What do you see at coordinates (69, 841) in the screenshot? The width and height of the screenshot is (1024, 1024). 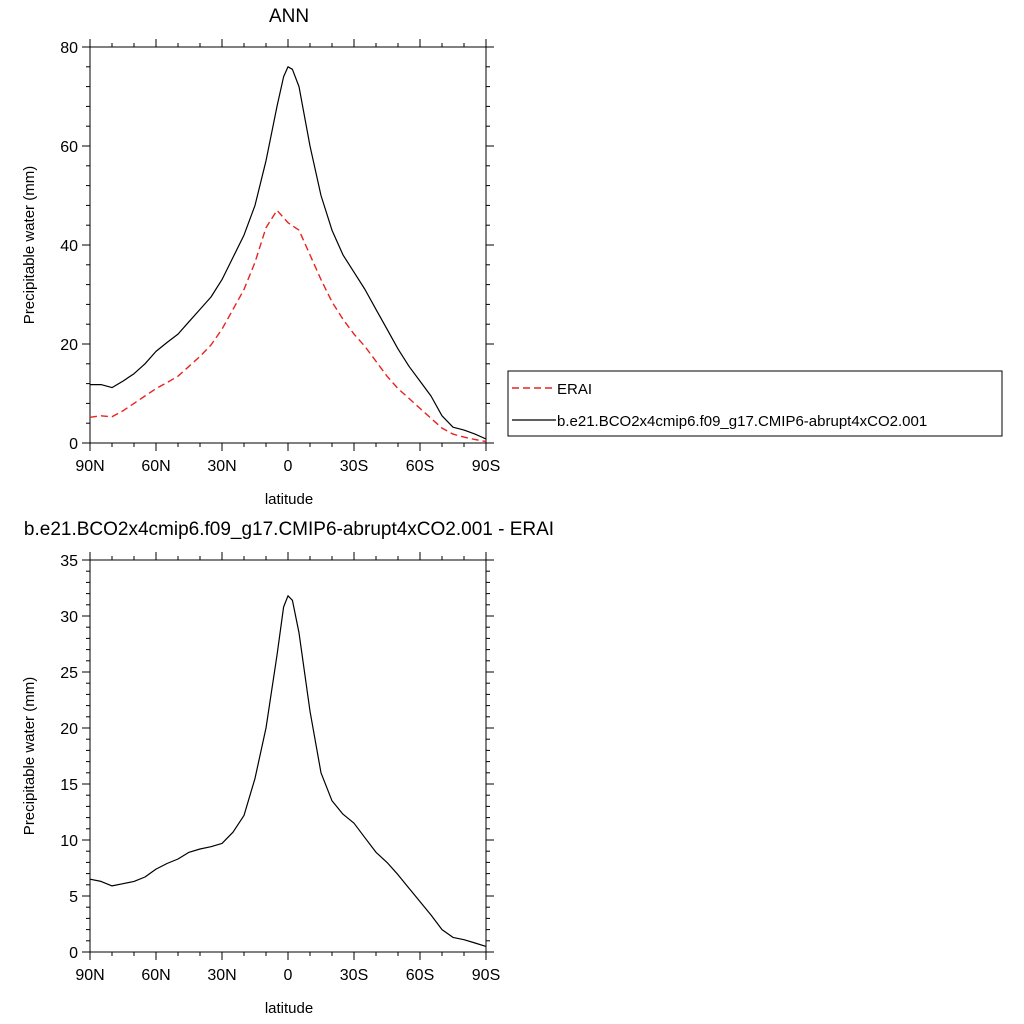 I see `y-tick-label: 10` at bounding box center [69, 841].